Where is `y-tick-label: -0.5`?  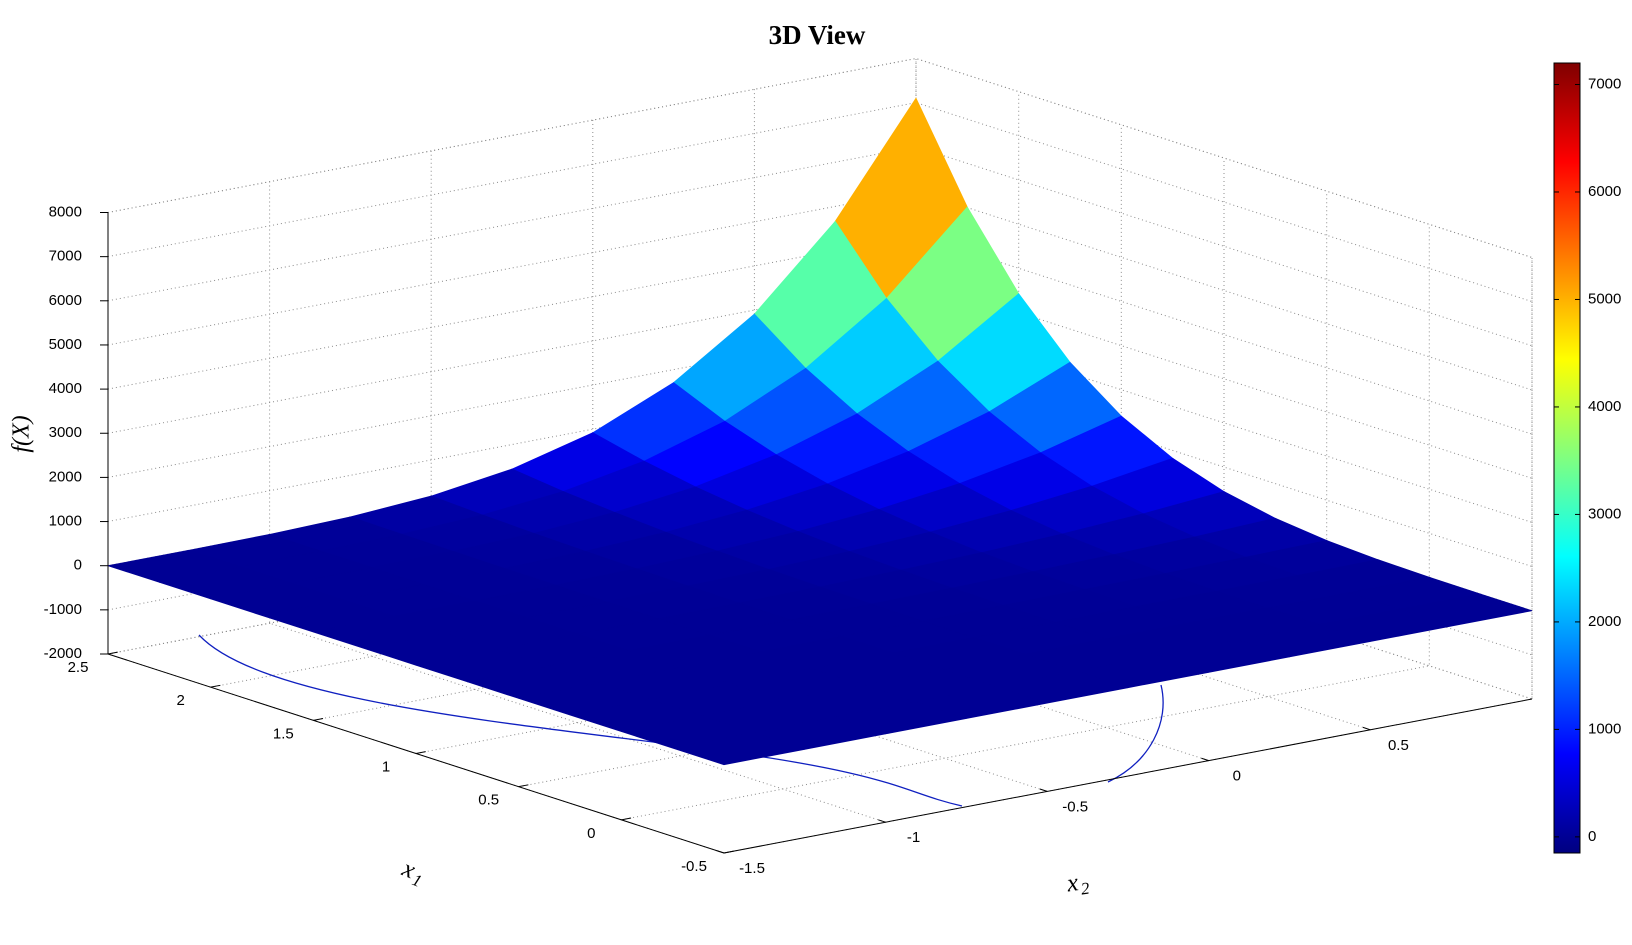
y-tick-label: -0.5 is located at coordinates (1075, 806).